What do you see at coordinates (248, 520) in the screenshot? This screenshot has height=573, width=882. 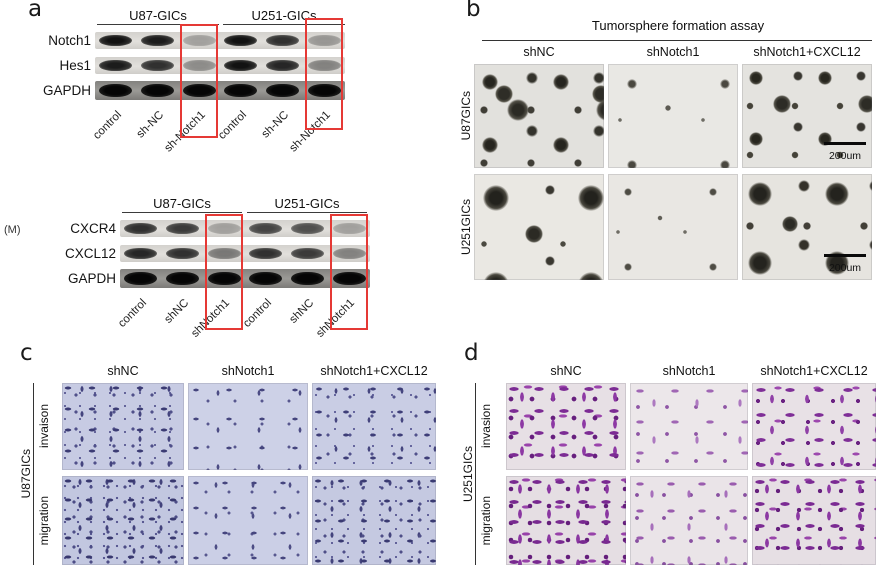 I see `micrograph-u87-migration-shnotch1` at bounding box center [248, 520].